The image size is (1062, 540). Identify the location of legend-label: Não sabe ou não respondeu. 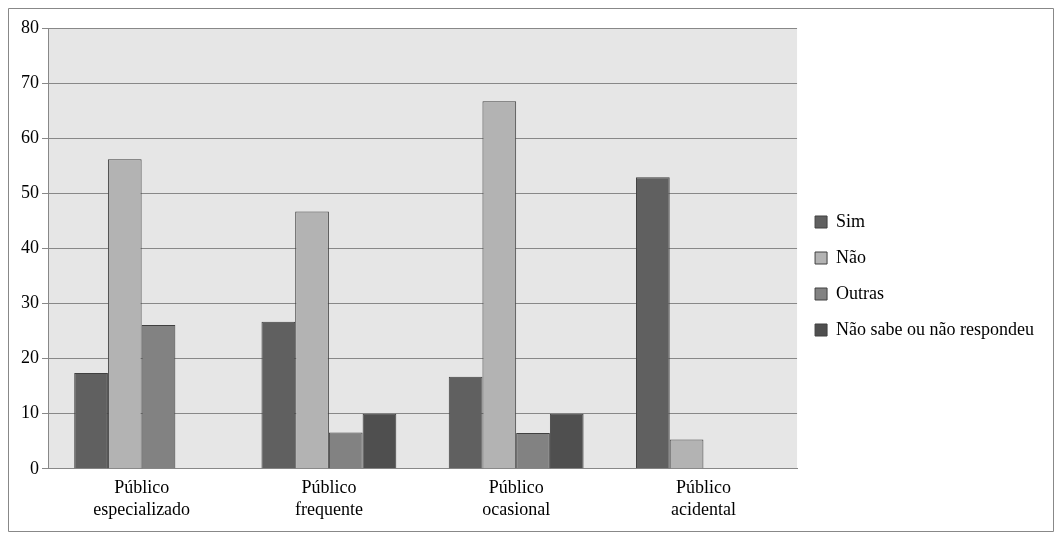
(935, 328).